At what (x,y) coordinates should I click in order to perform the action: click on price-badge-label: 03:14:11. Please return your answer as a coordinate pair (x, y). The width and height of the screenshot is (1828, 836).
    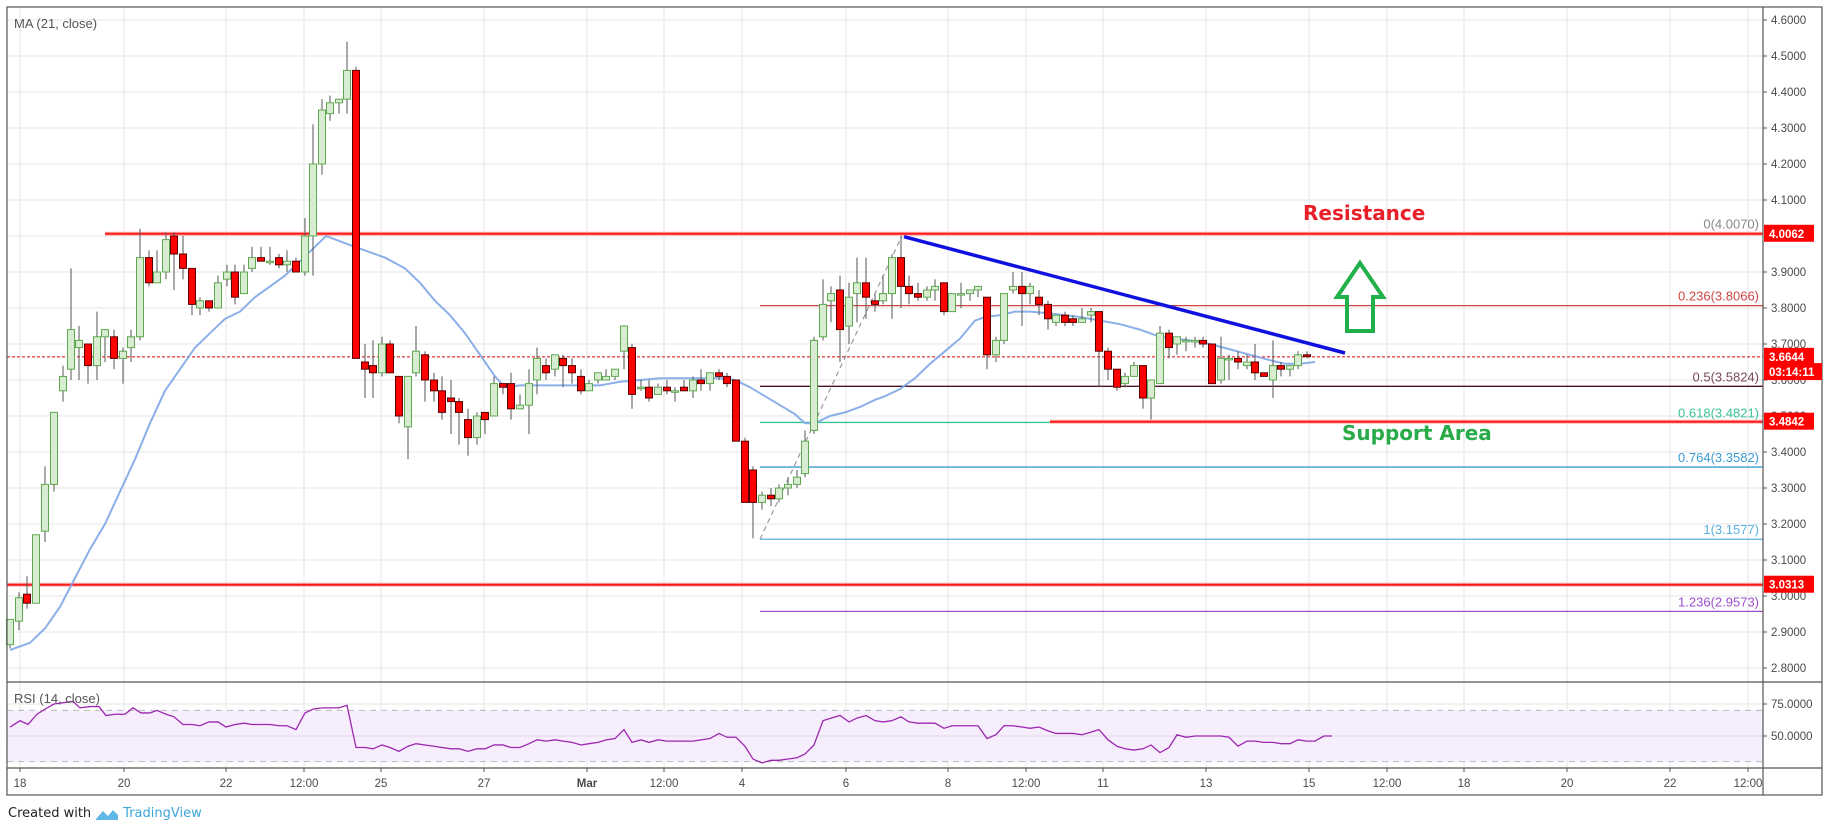
    Looking at the image, I should click on (1792, 373).